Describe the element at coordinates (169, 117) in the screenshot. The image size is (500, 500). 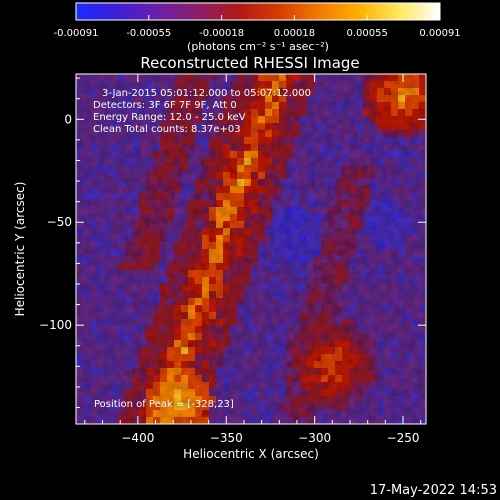
I see `annotation-energy: Energy Range: 12.0 - 25.0 keV` at that location.